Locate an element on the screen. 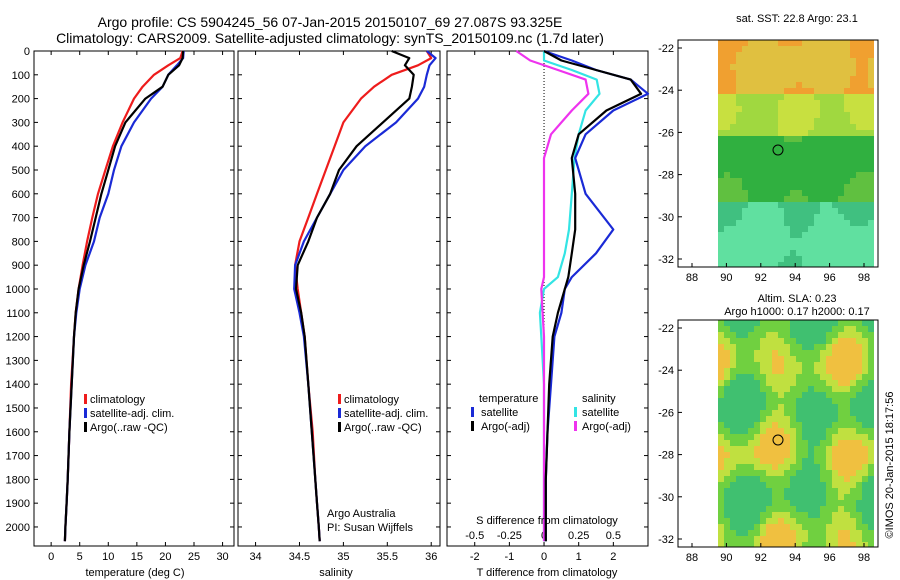 This screenshot has height=580, width=900. depth-tick-label: 1900 is located at coordinates (18, 504).